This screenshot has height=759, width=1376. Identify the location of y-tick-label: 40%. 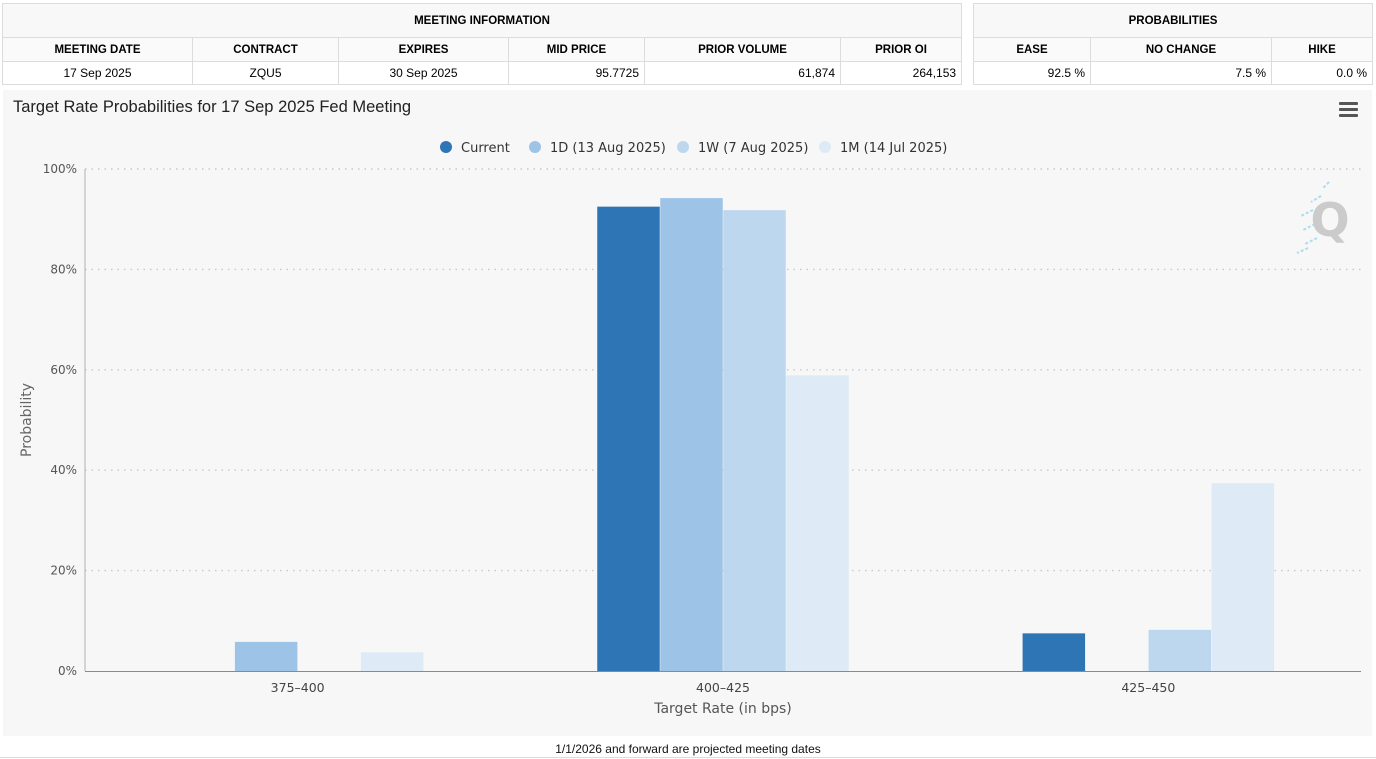
(63, 470).